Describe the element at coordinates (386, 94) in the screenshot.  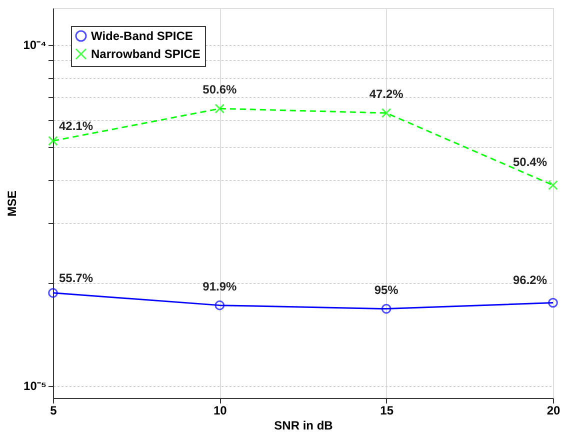
I see `annotation: 47.2%` at that location.